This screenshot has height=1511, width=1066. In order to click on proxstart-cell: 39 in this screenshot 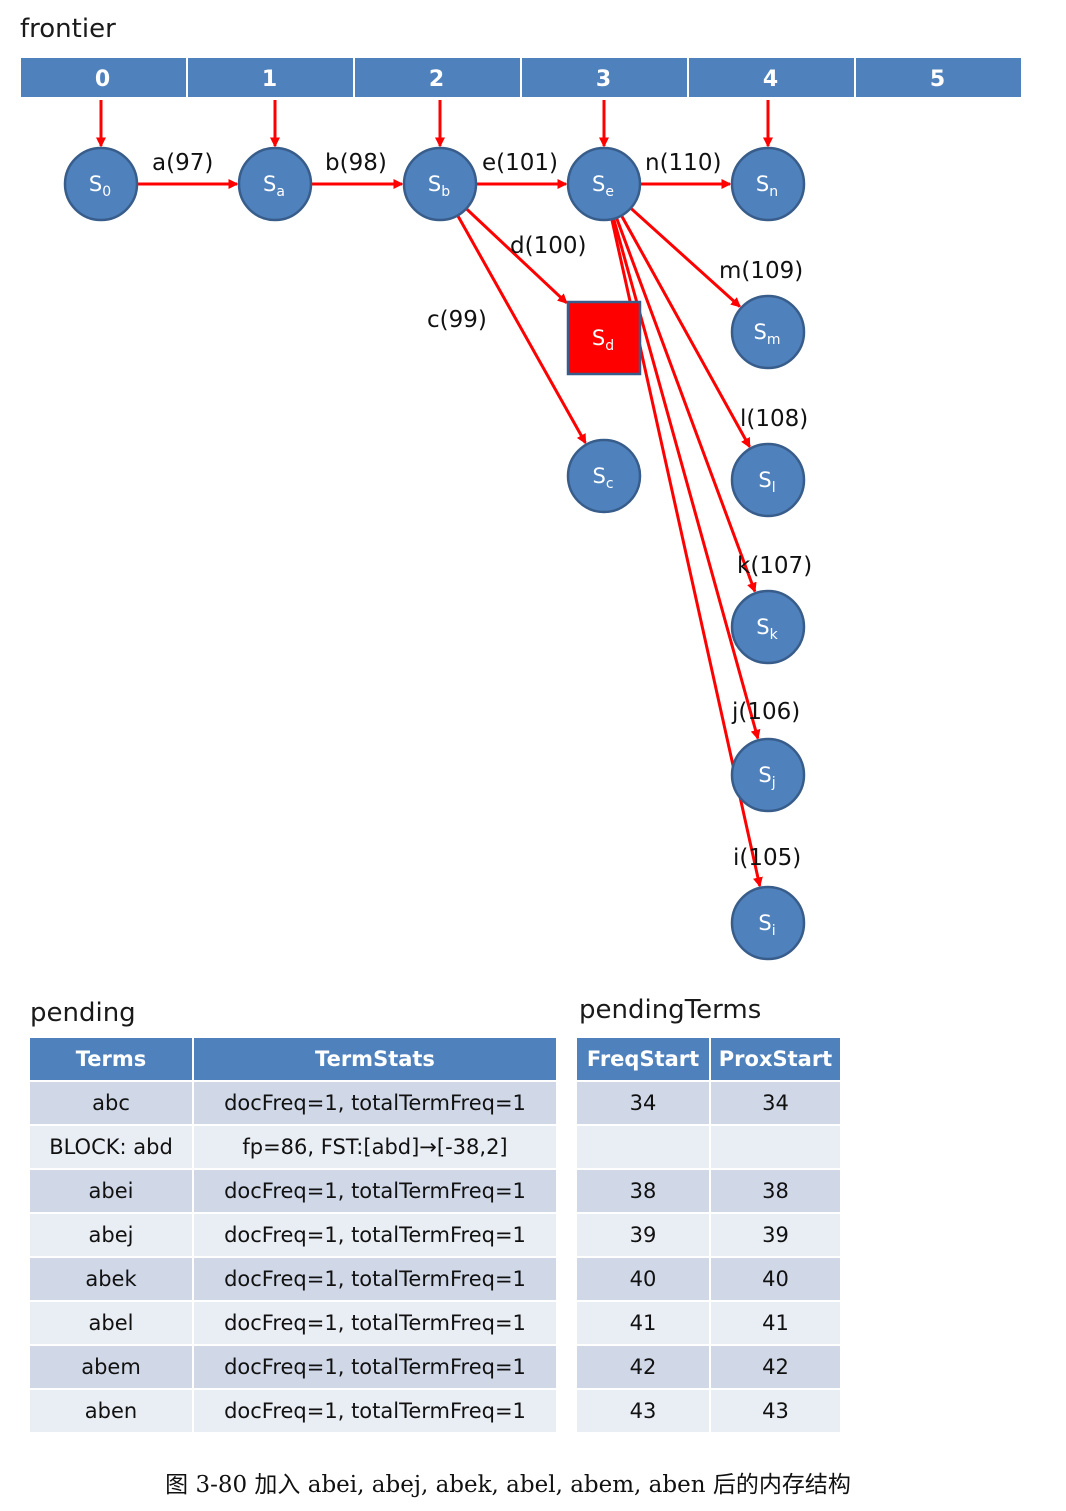, I will do `click(775, 1235)`.